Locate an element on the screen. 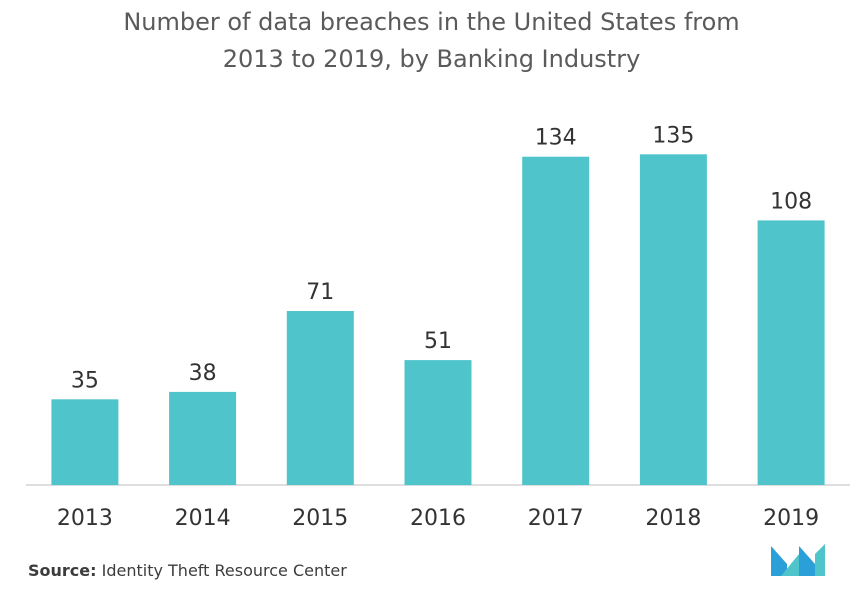 This screenshot has height=597, width=863. source-prefix: Source: is located at coordinates (62, 570).